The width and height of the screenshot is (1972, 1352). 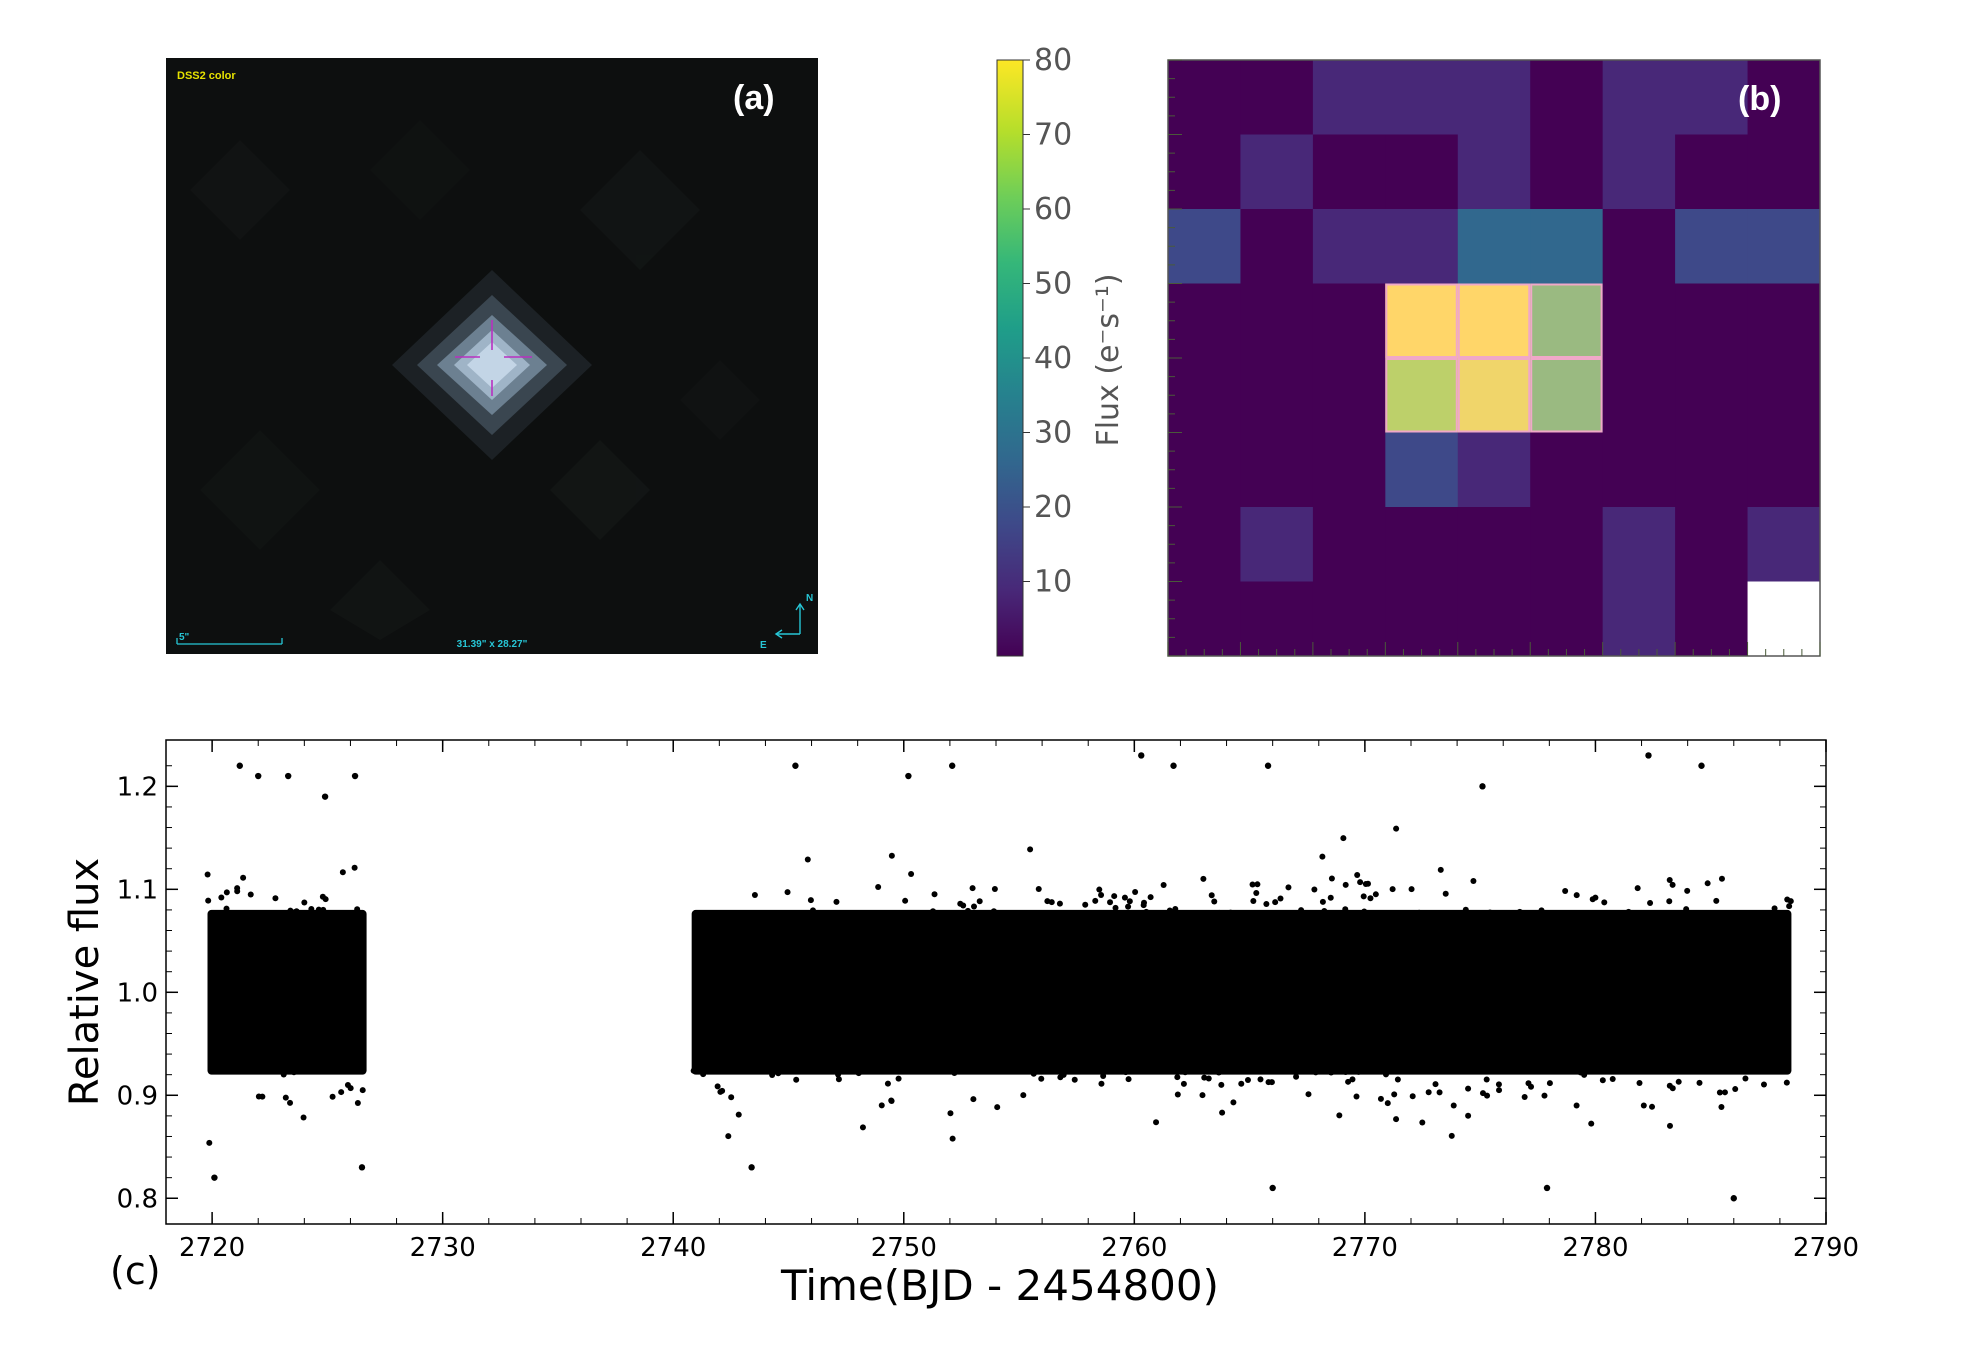 I want to click on x-axis-label: Time(BJD - 2454800), so click(x=999, y=1285).